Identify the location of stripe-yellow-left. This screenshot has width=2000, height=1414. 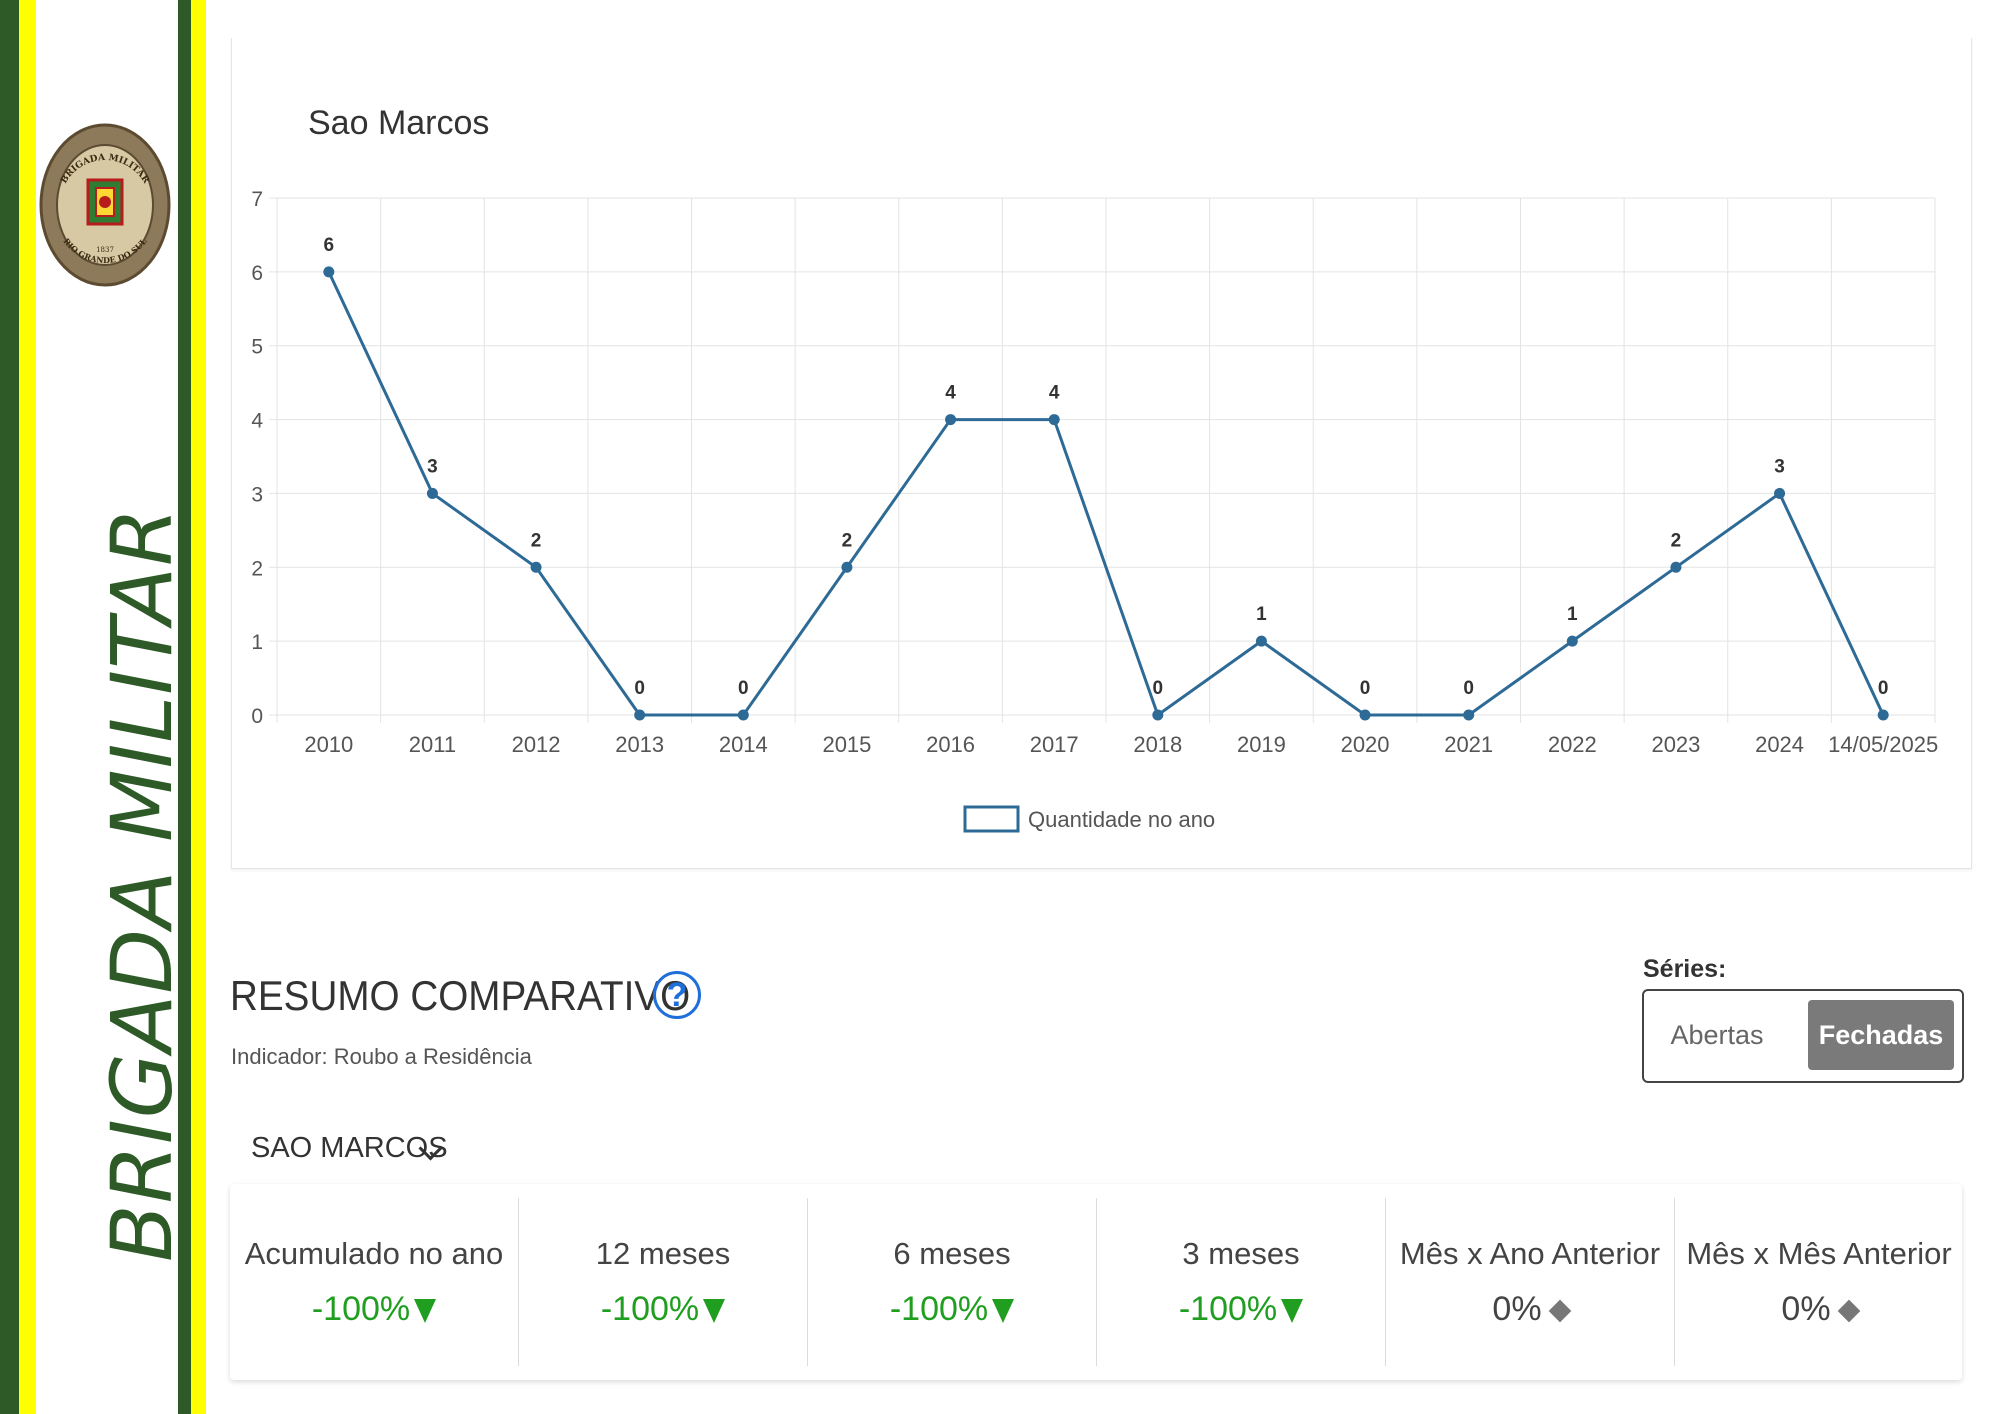
(27, 707).